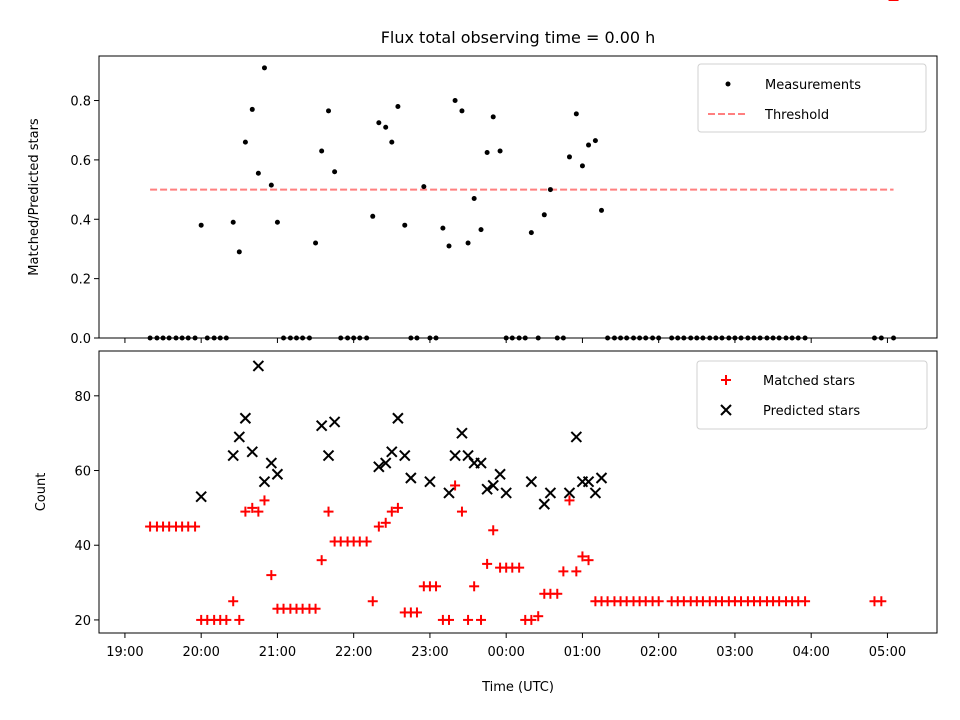 The image size is (960, 720). I want to click on bottom-y-ticks: 20 40 60 80, so click(86, 509).